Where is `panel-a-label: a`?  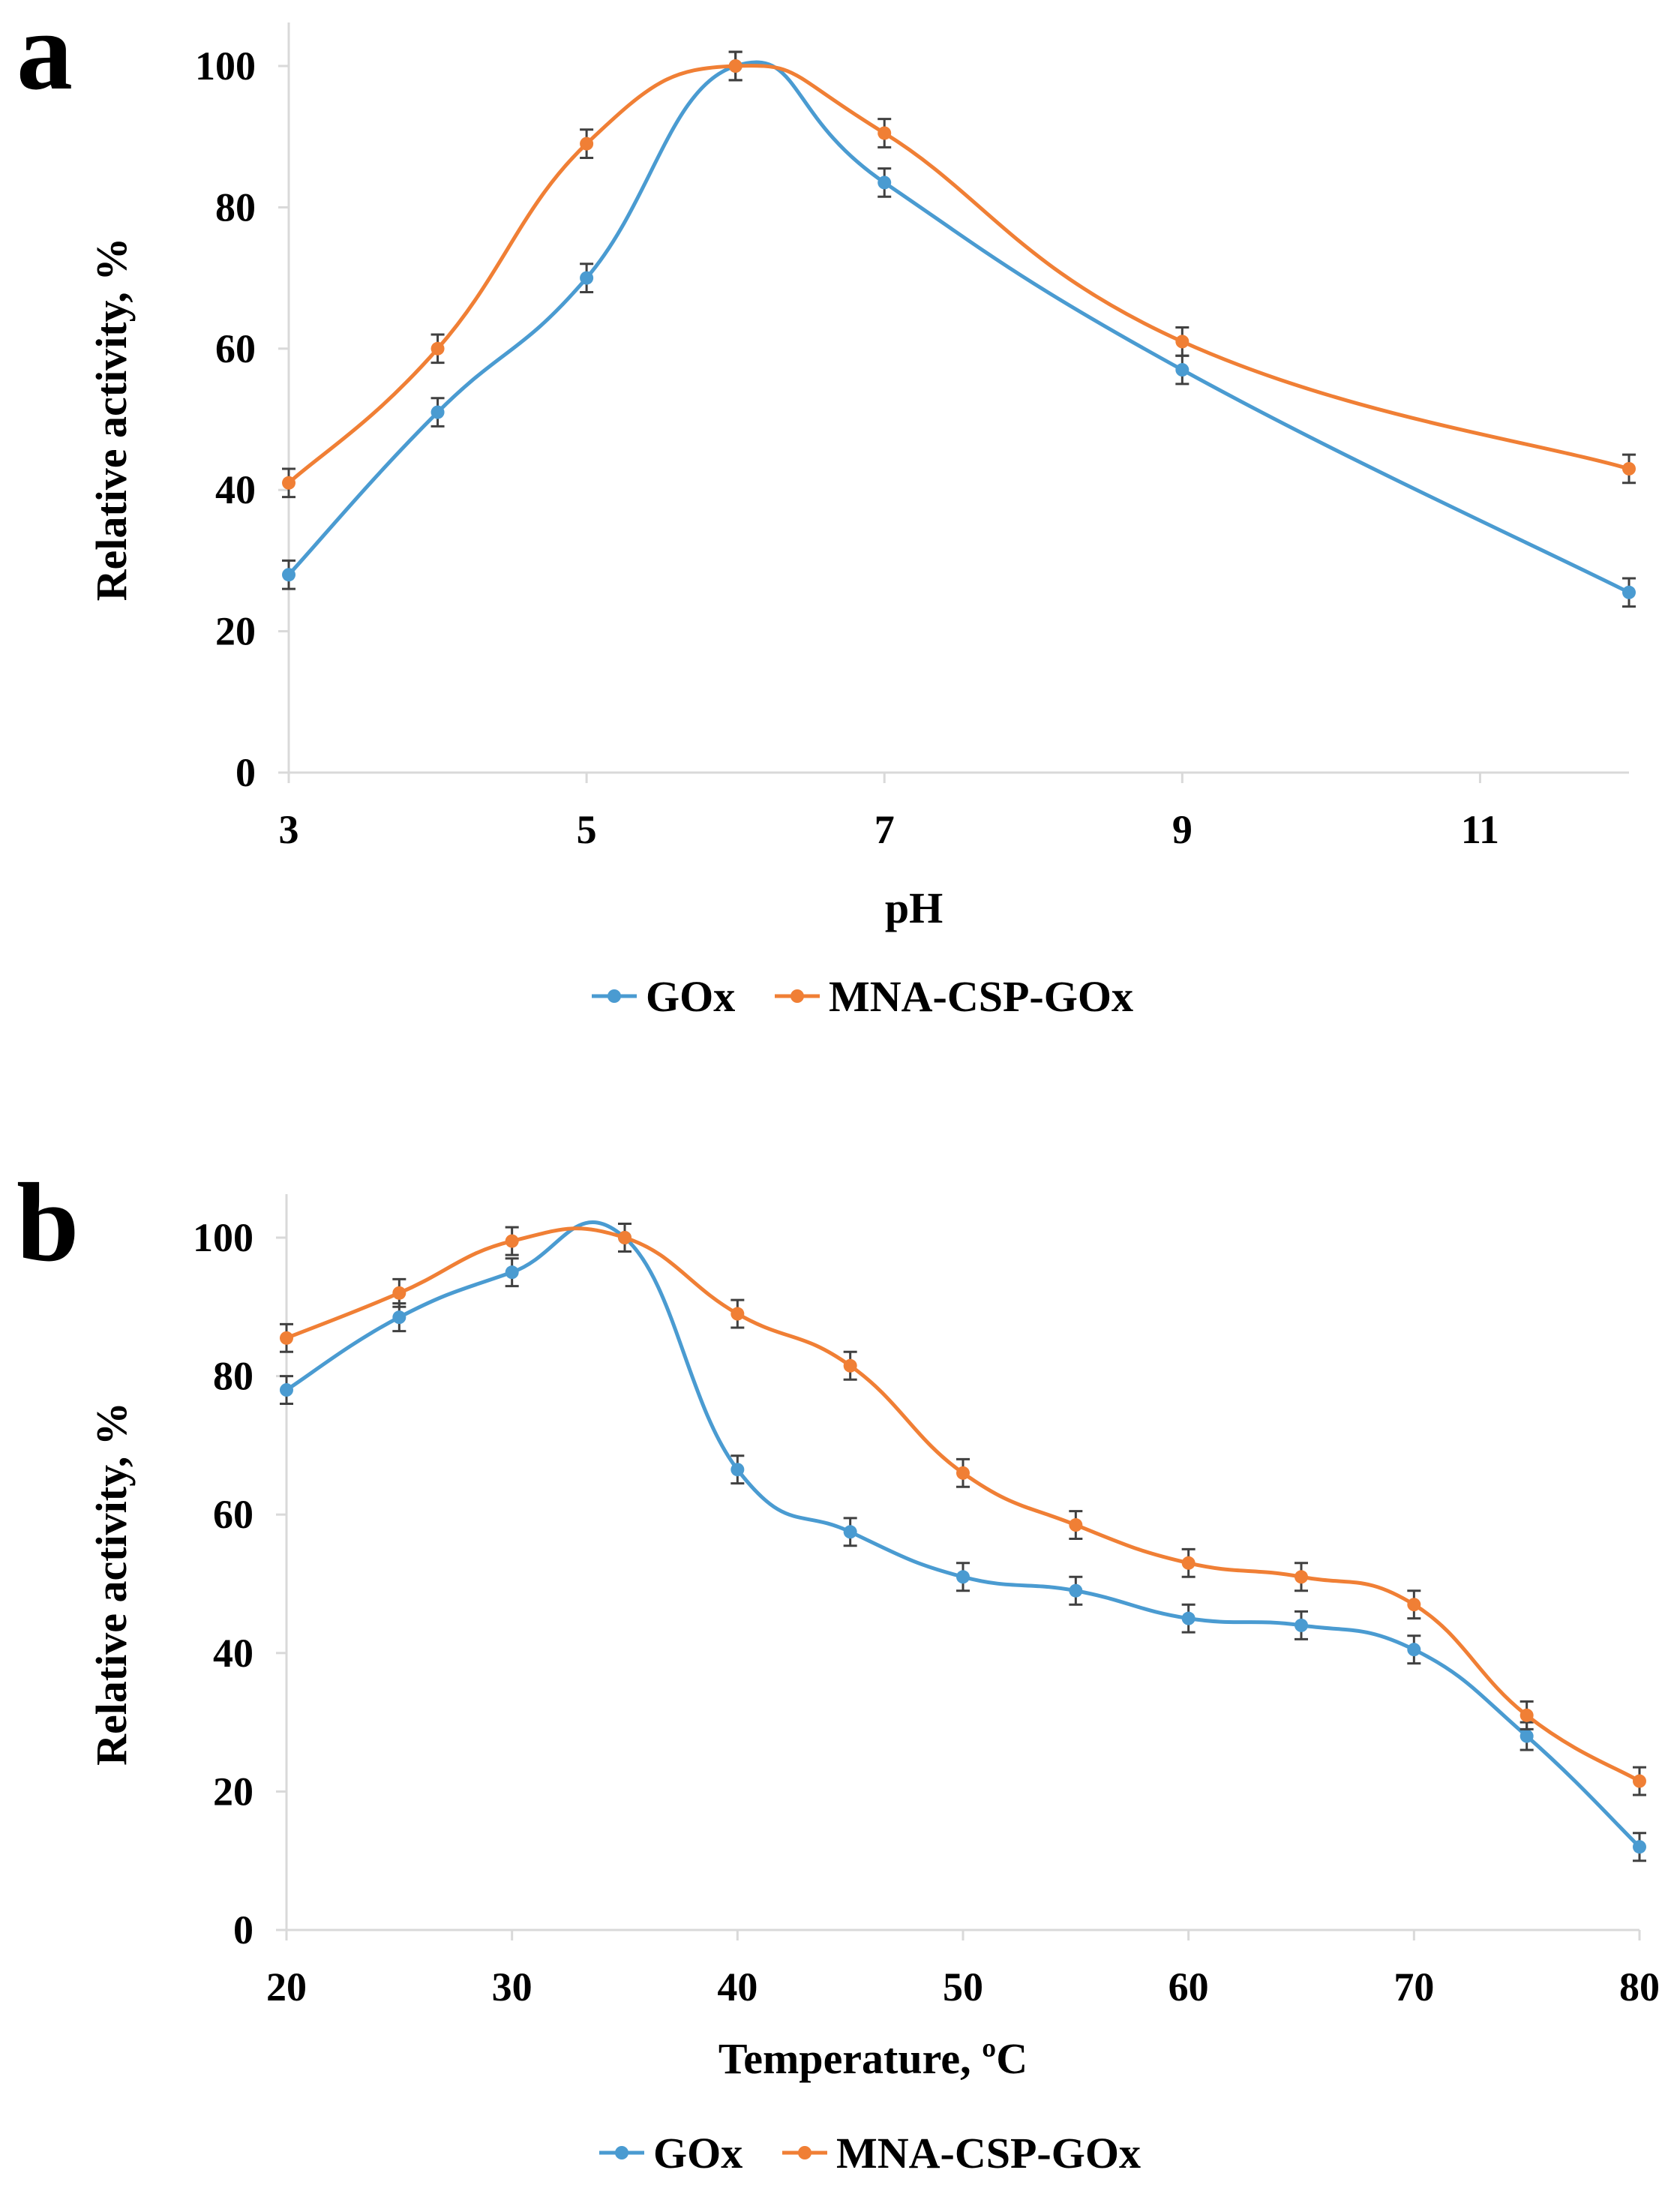
panel-a-label: a is located at coordinates (44, 56).